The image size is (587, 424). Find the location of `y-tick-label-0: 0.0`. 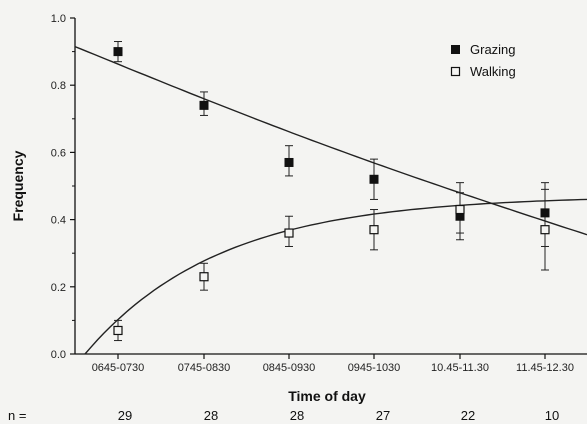

y-tick-label-0: 0.0 is located at coordinates (58, 355).